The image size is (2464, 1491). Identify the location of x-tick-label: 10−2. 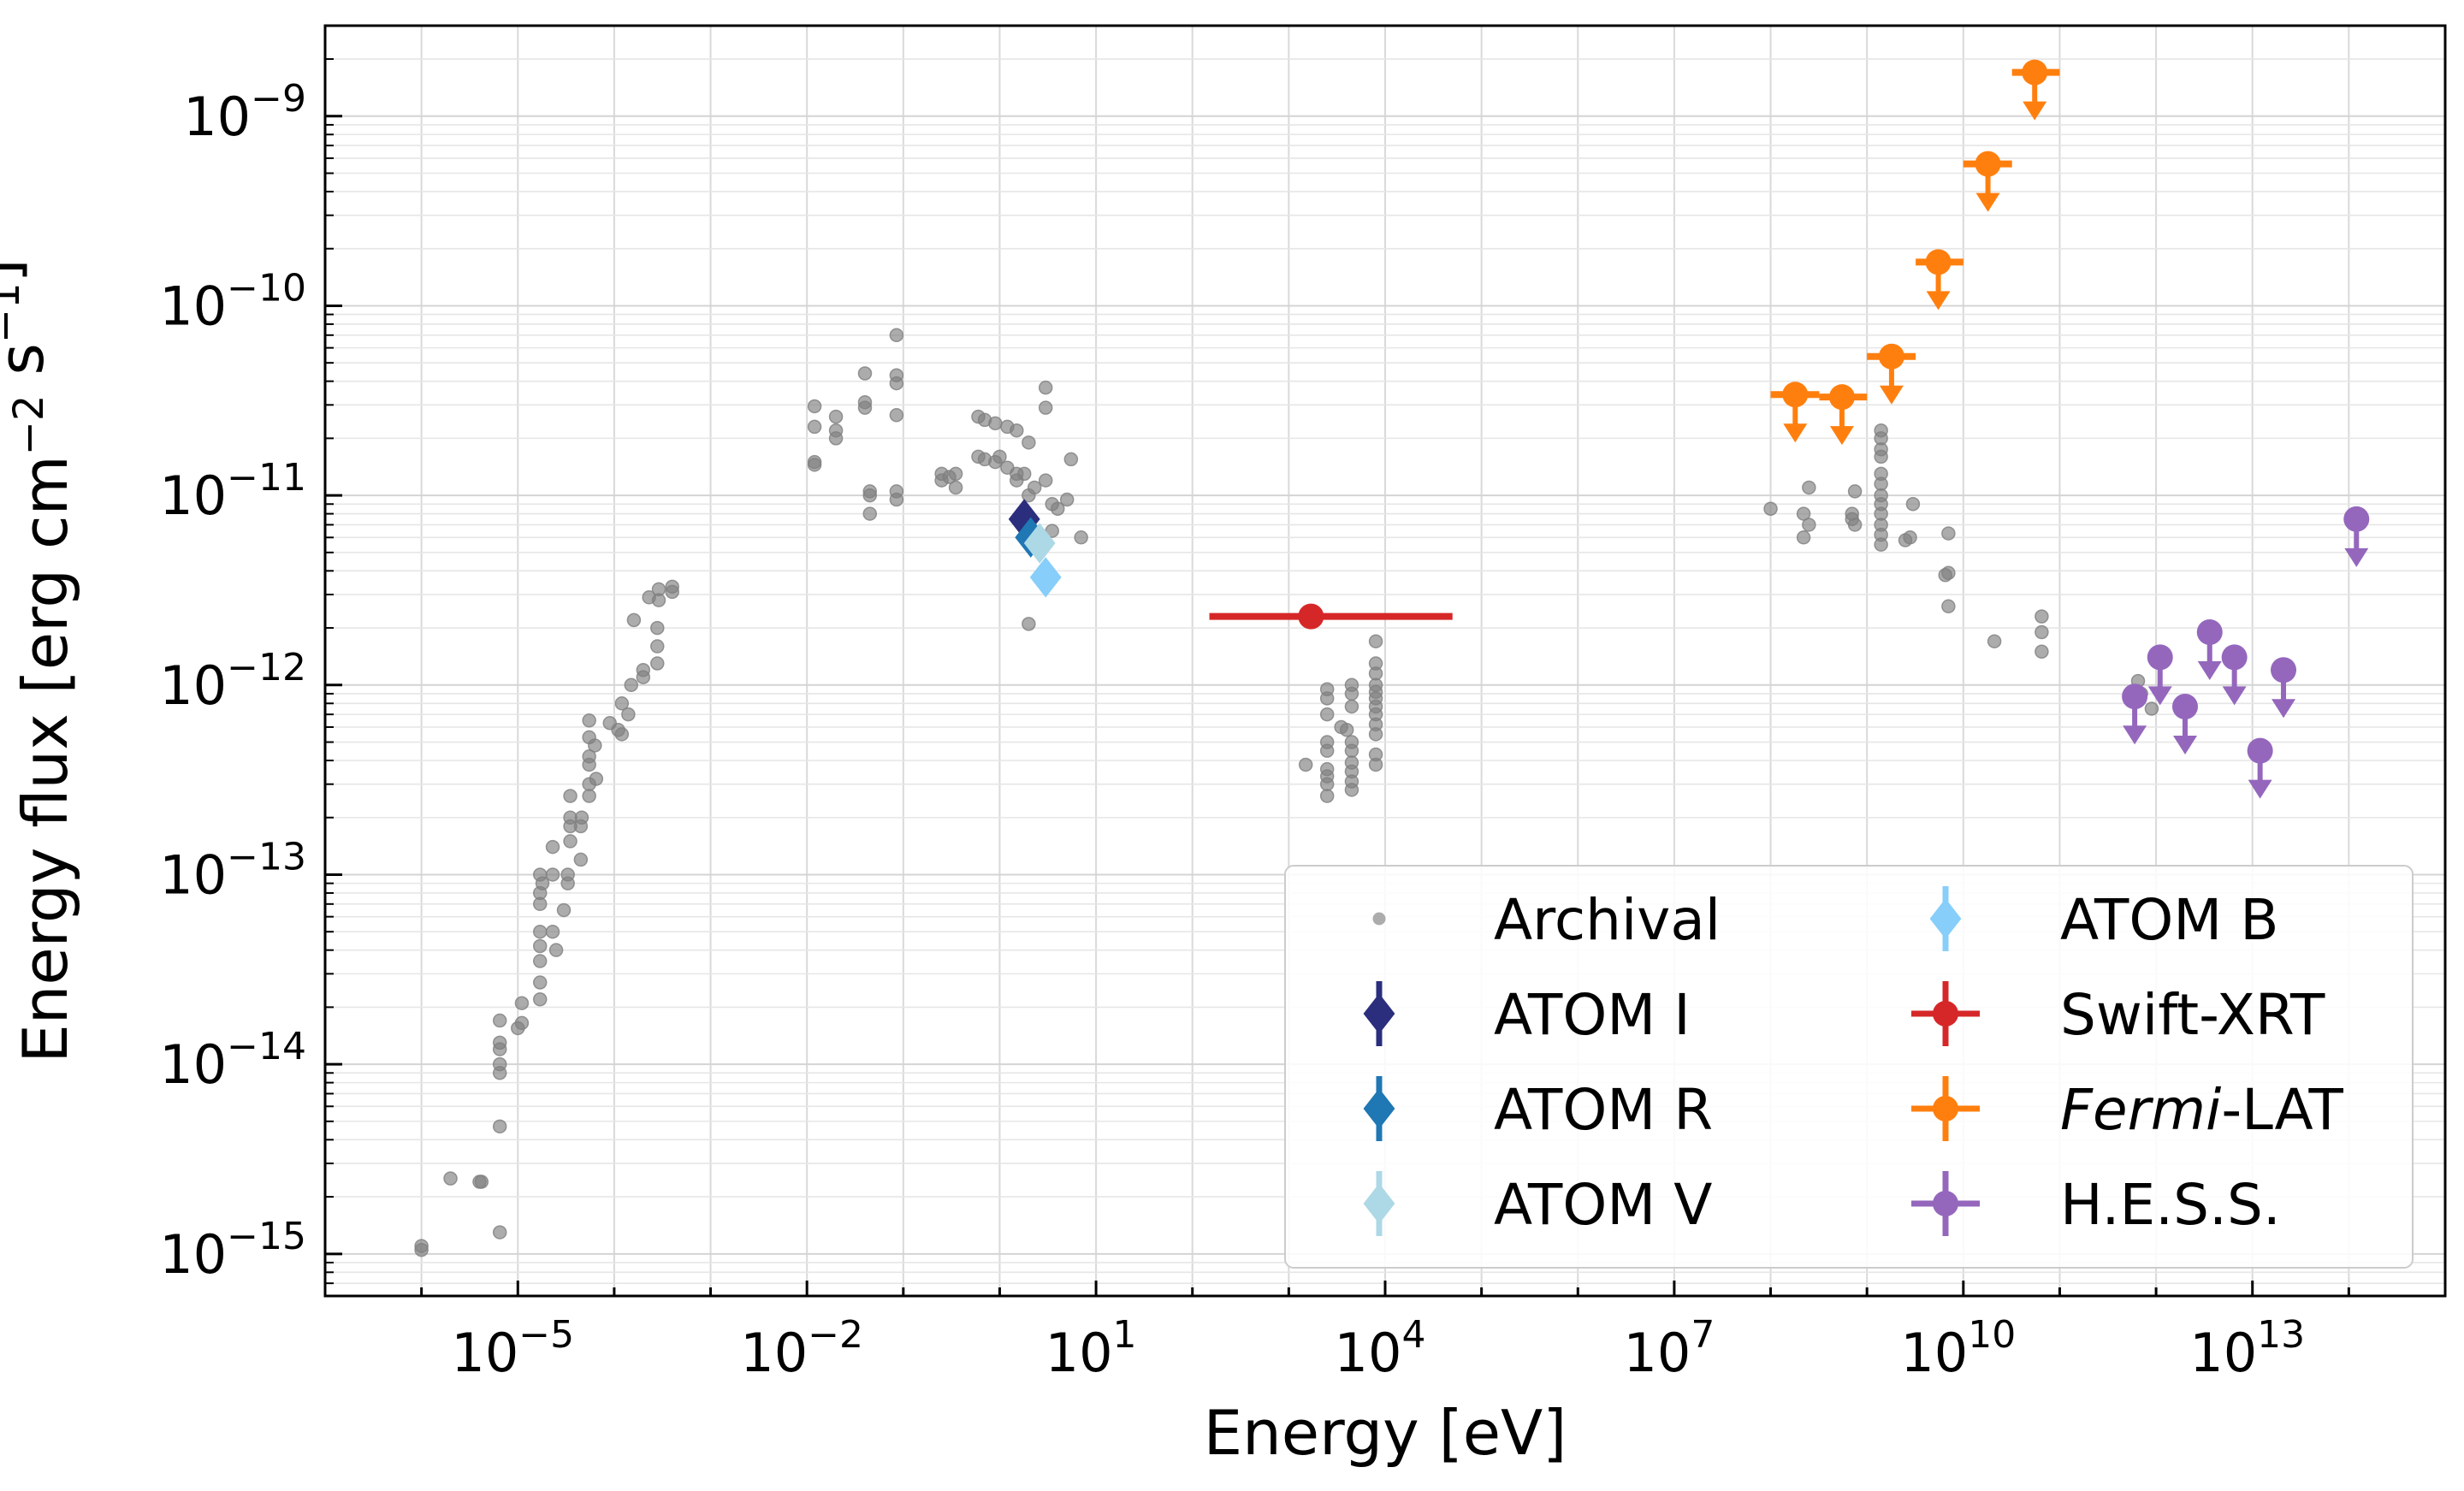
(801, 1348).